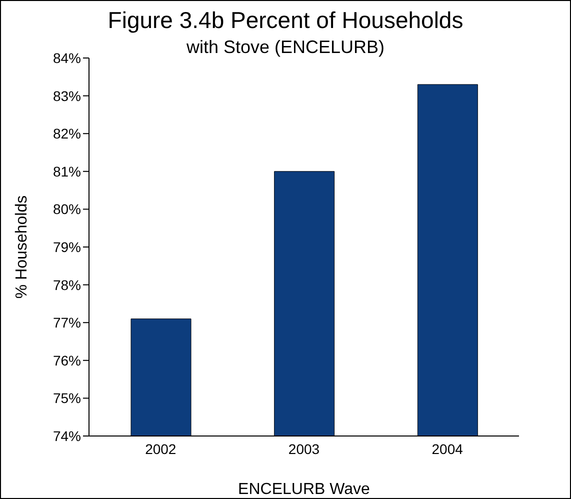  What do you see at coordinates (66, 171) in the screenshot?
I see `y-tick-label: 81%` at bounding box center [66, 171].